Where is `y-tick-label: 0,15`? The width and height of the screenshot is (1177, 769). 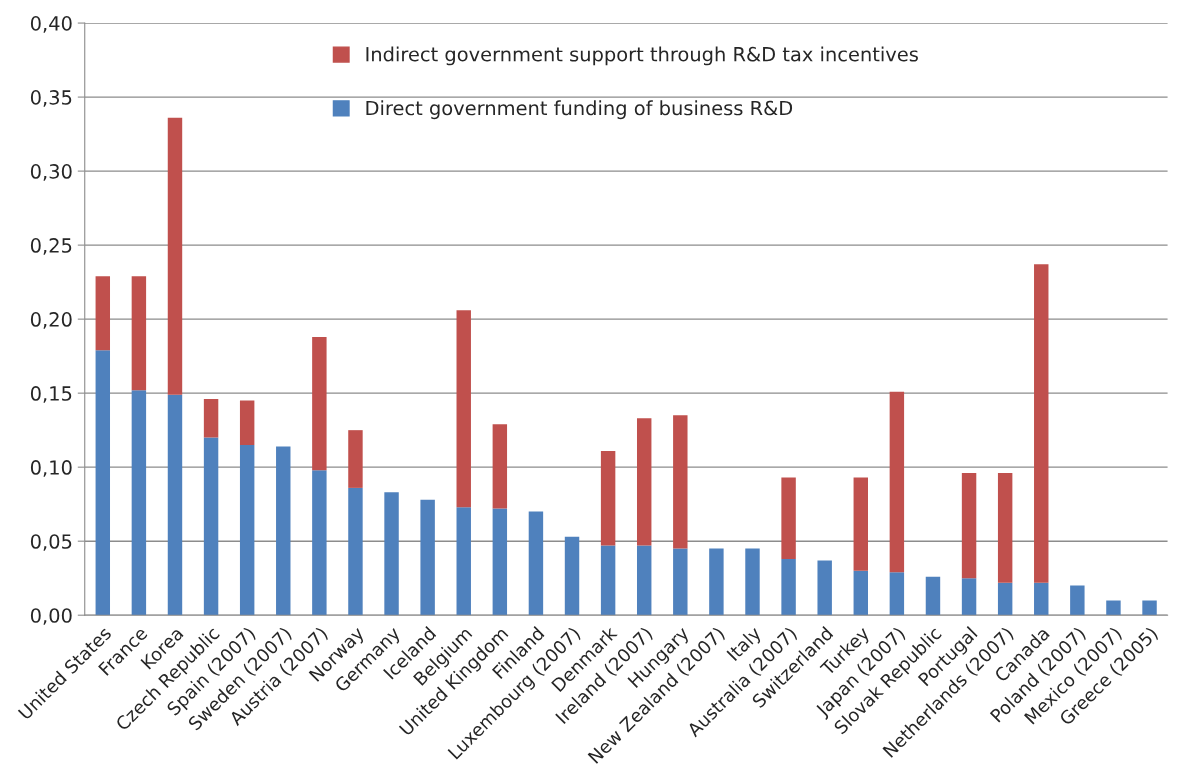
y-tick-label: 0,15 is located at coordinates (51, 394).